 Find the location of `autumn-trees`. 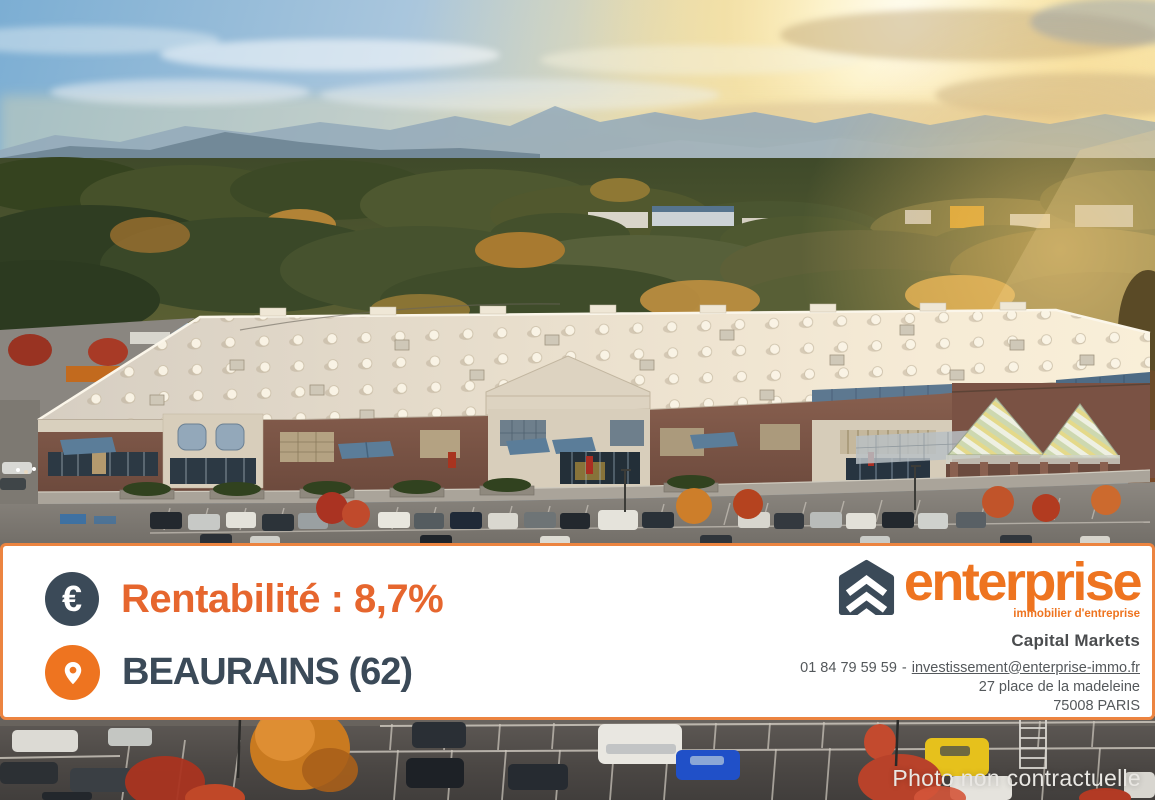

autumn-trees is located at coordinates (718, 506).